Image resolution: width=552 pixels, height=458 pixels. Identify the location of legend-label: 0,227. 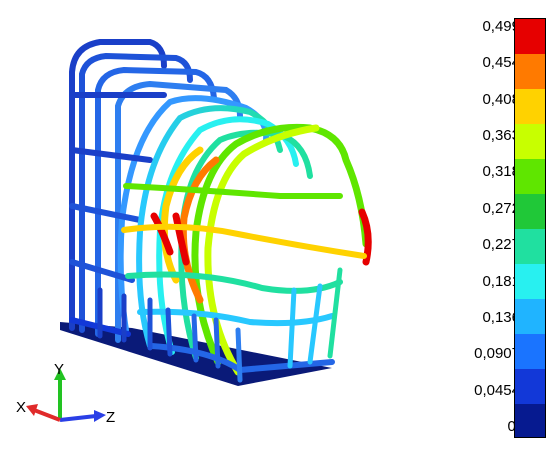
(501, 245).